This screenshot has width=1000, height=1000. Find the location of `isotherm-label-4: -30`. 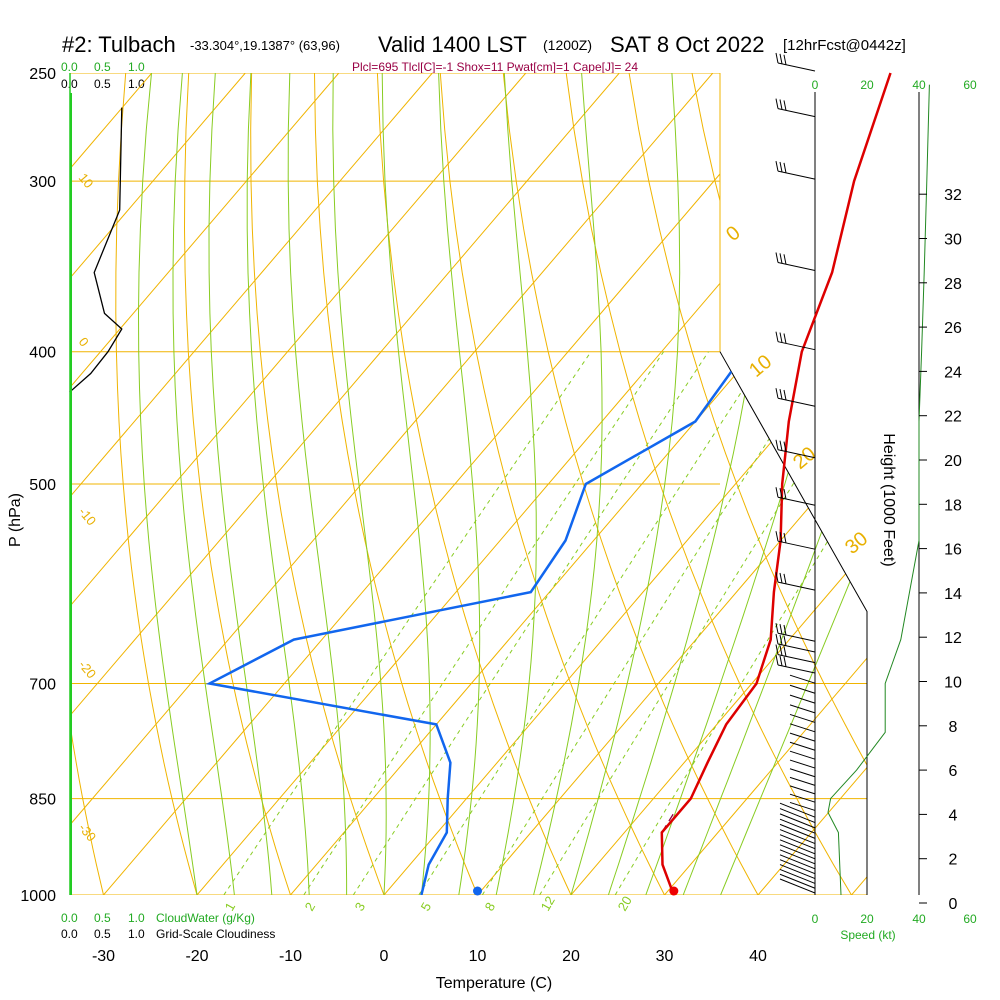

isotherm-label-4: -30 is located at coordinates (88, 832).